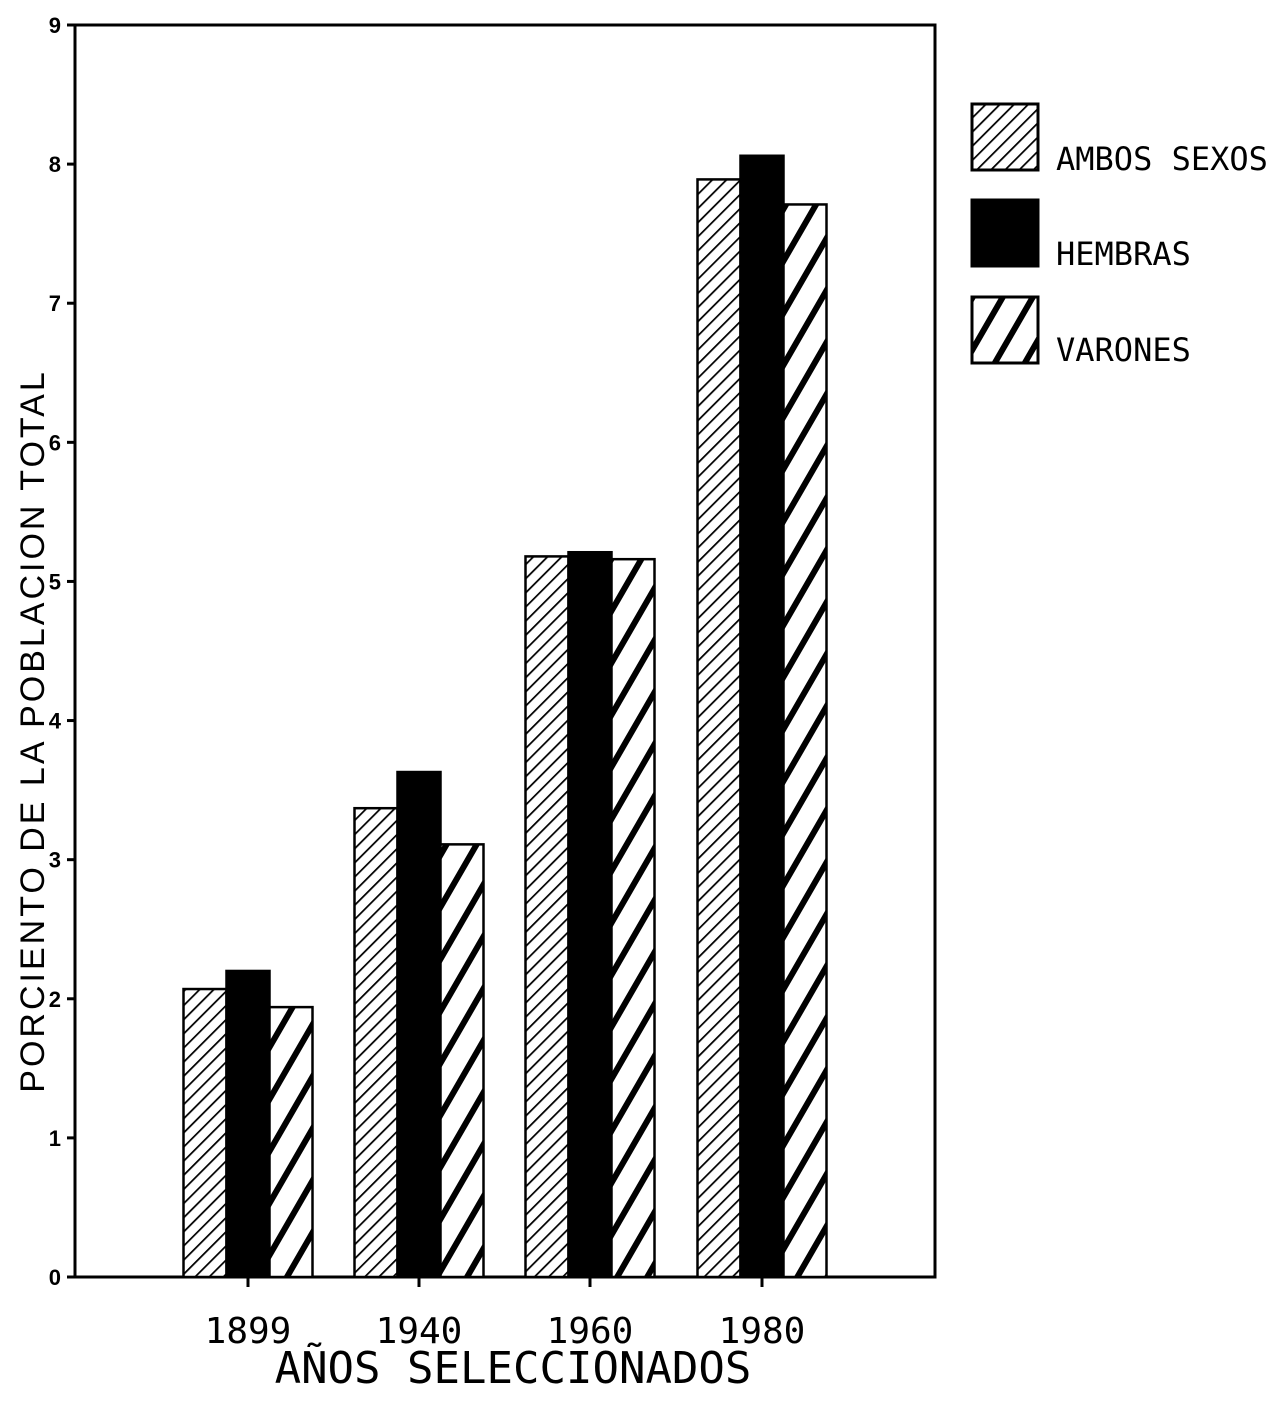 Image resolution: width=1277 pixels, height=1410 pixels. Describe the element at coordinates (1005, 233) in the screenshot. I see `legend-swatch-hembras` at that location.